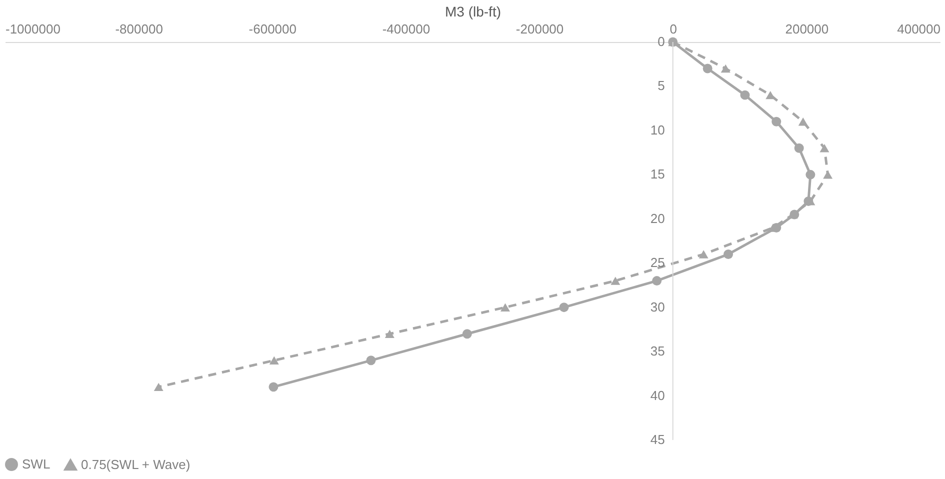  Describe the element at coordinates (36, 464) in the screenshot. I see `legend-label: SWL` at that location.